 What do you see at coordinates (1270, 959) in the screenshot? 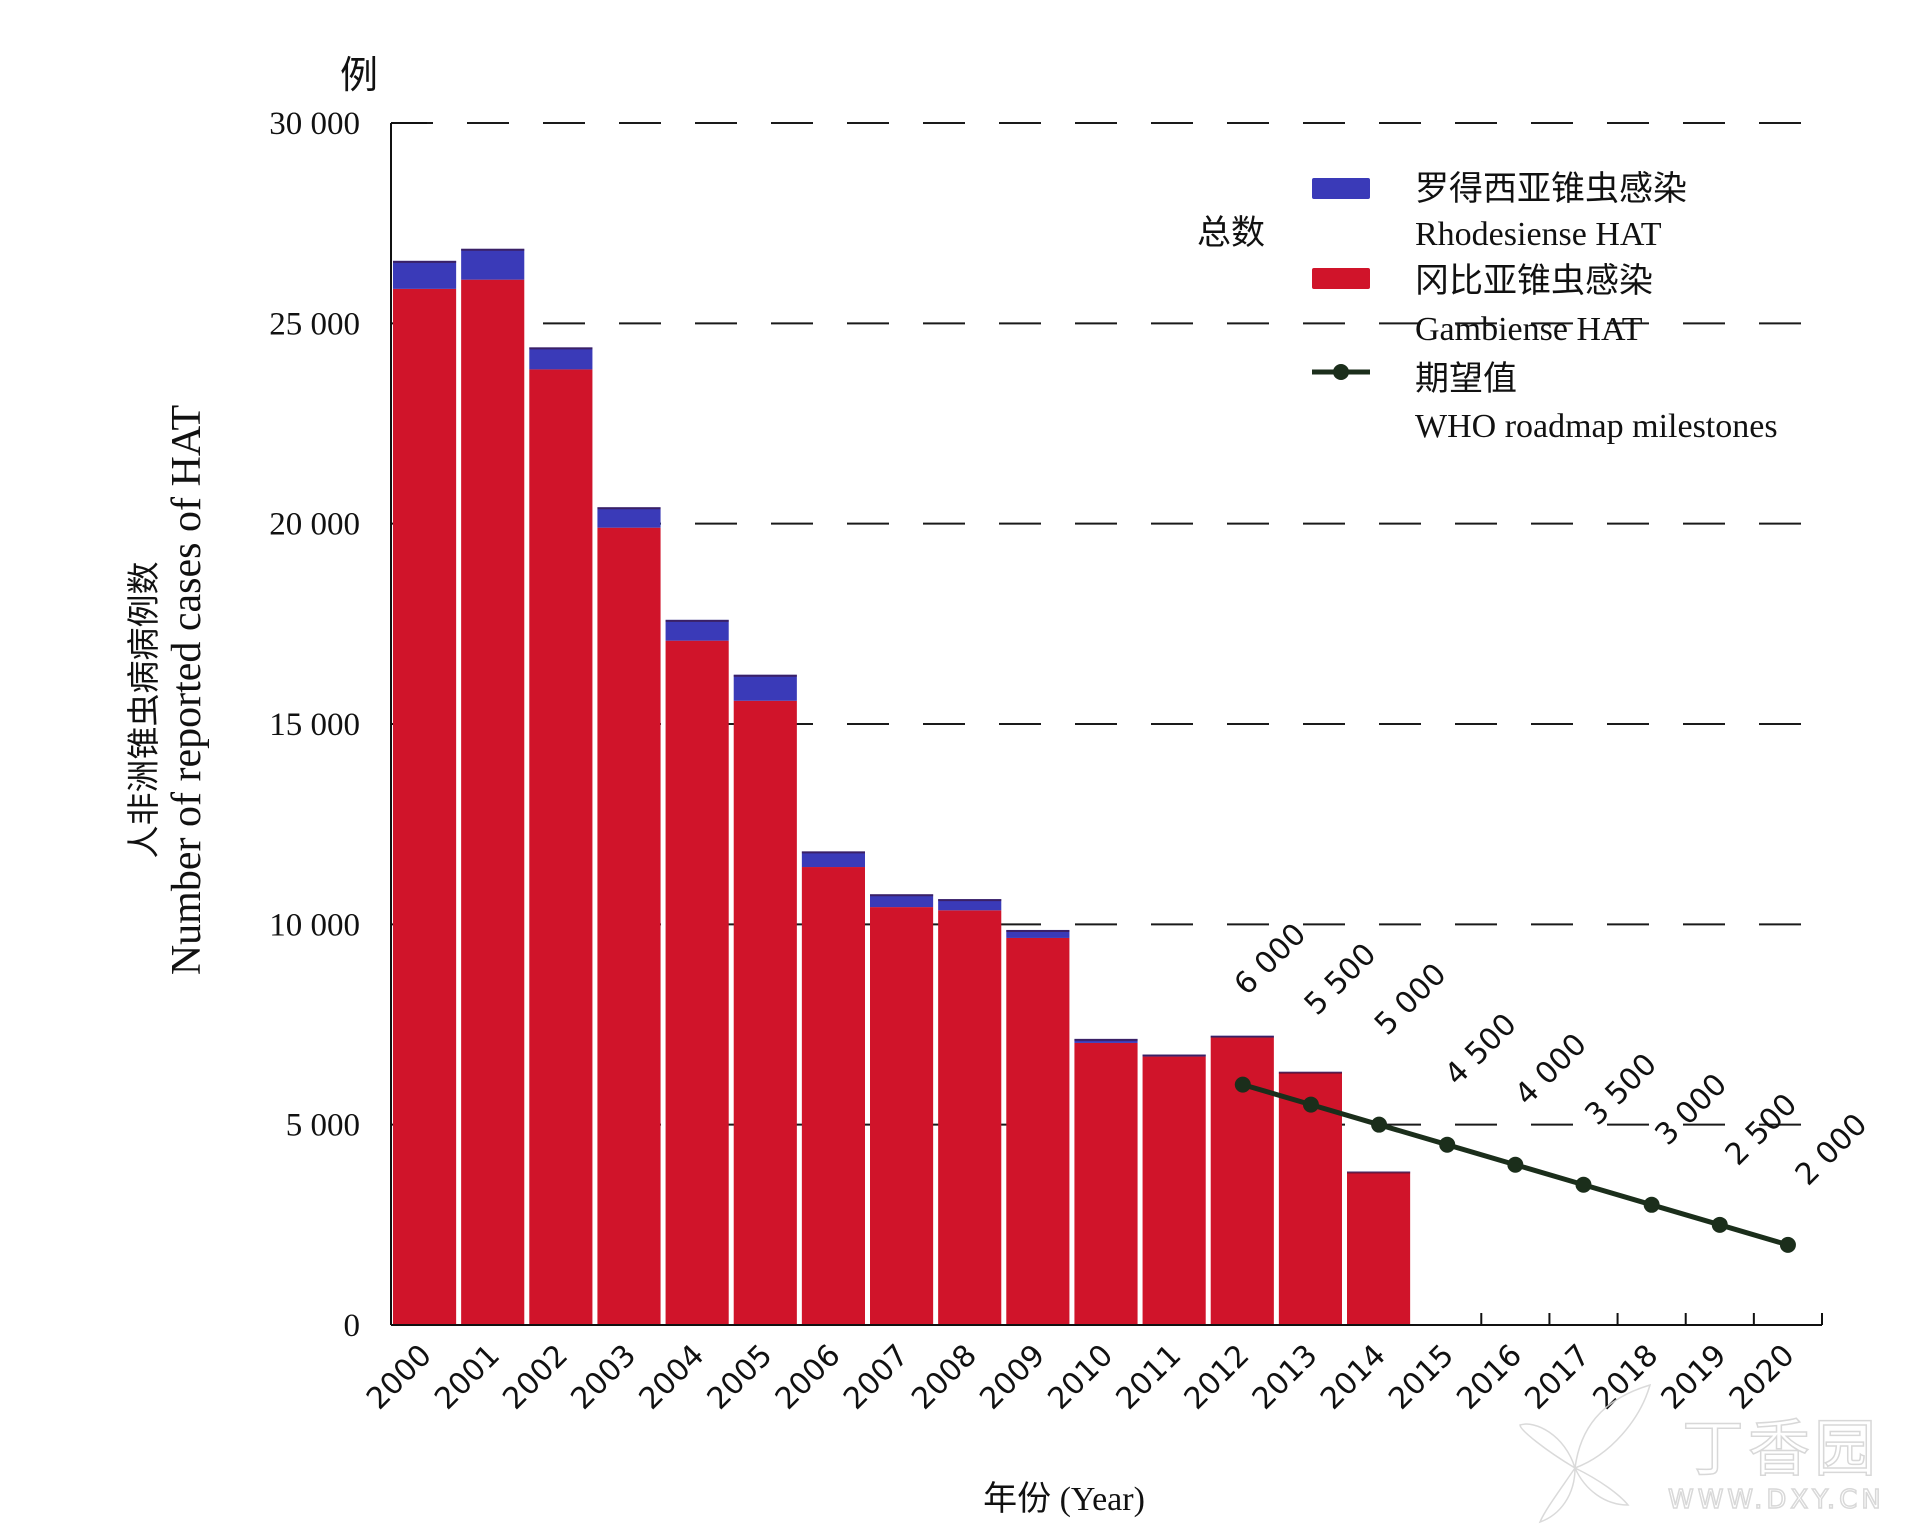
I see `milestone-value-label: 6 000` at bounding box center [1270, 959].